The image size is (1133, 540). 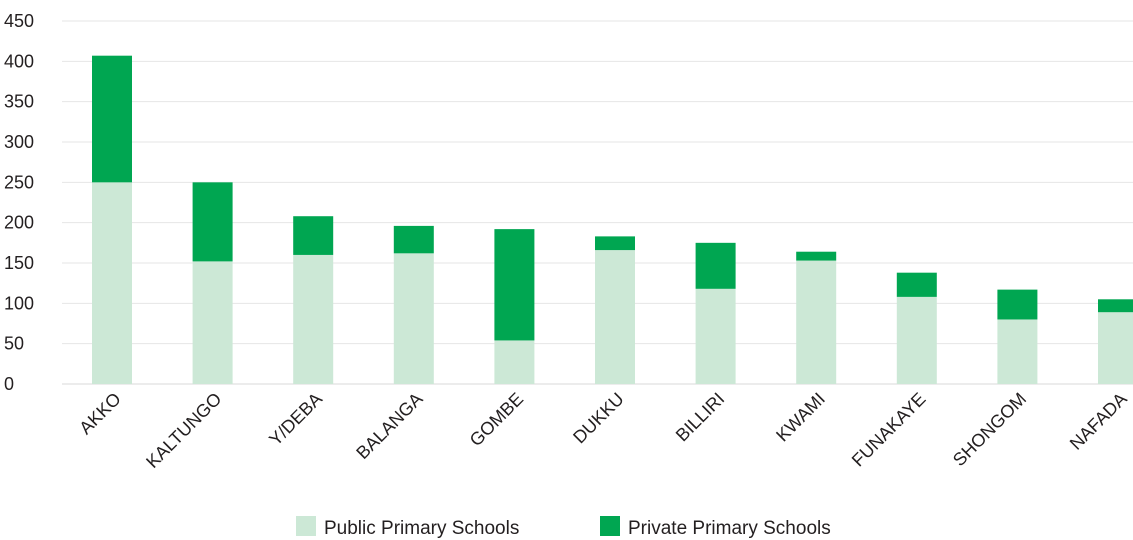 I want to click on x-category-label: AKKO, so click(x=100, y=414).